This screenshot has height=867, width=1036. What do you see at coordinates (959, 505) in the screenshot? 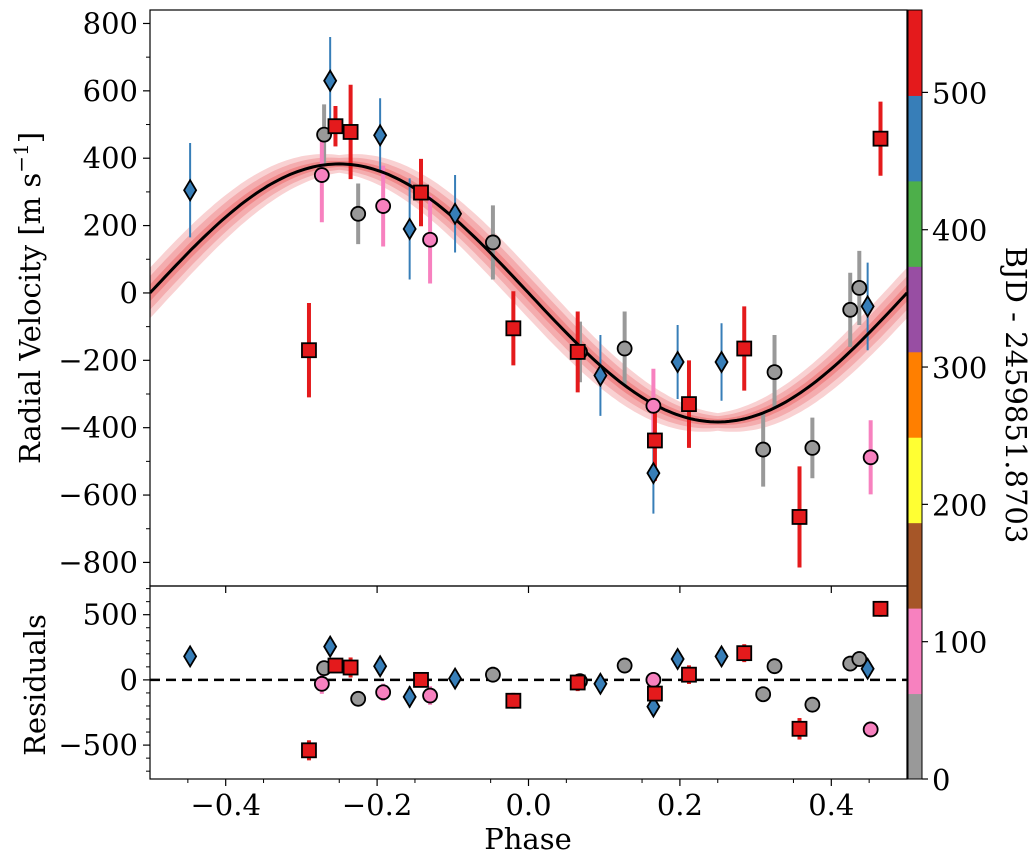
I see `colorbar-tick-label: 200` at bounding box center [959, 505].